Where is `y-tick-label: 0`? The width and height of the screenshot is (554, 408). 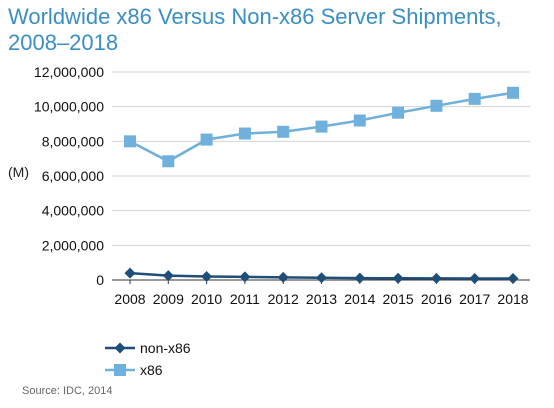 y-tick-label: 0 is located at coordinates (100, 280).